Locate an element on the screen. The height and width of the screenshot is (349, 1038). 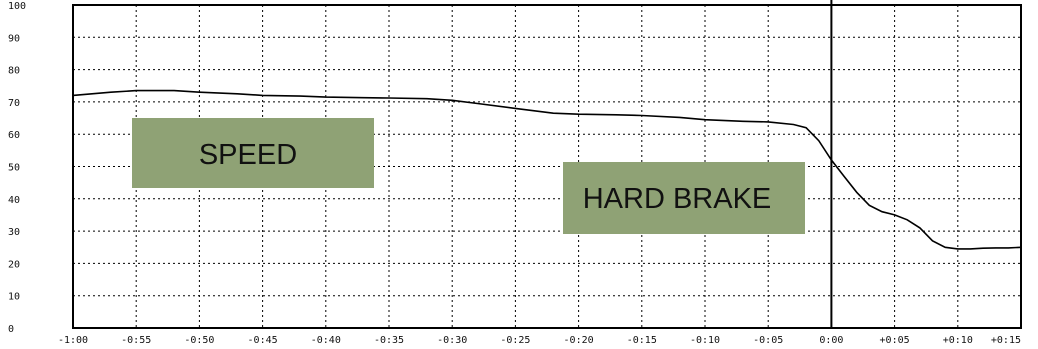
annotation-hard-brake-box is located at coordinates (684, 198).